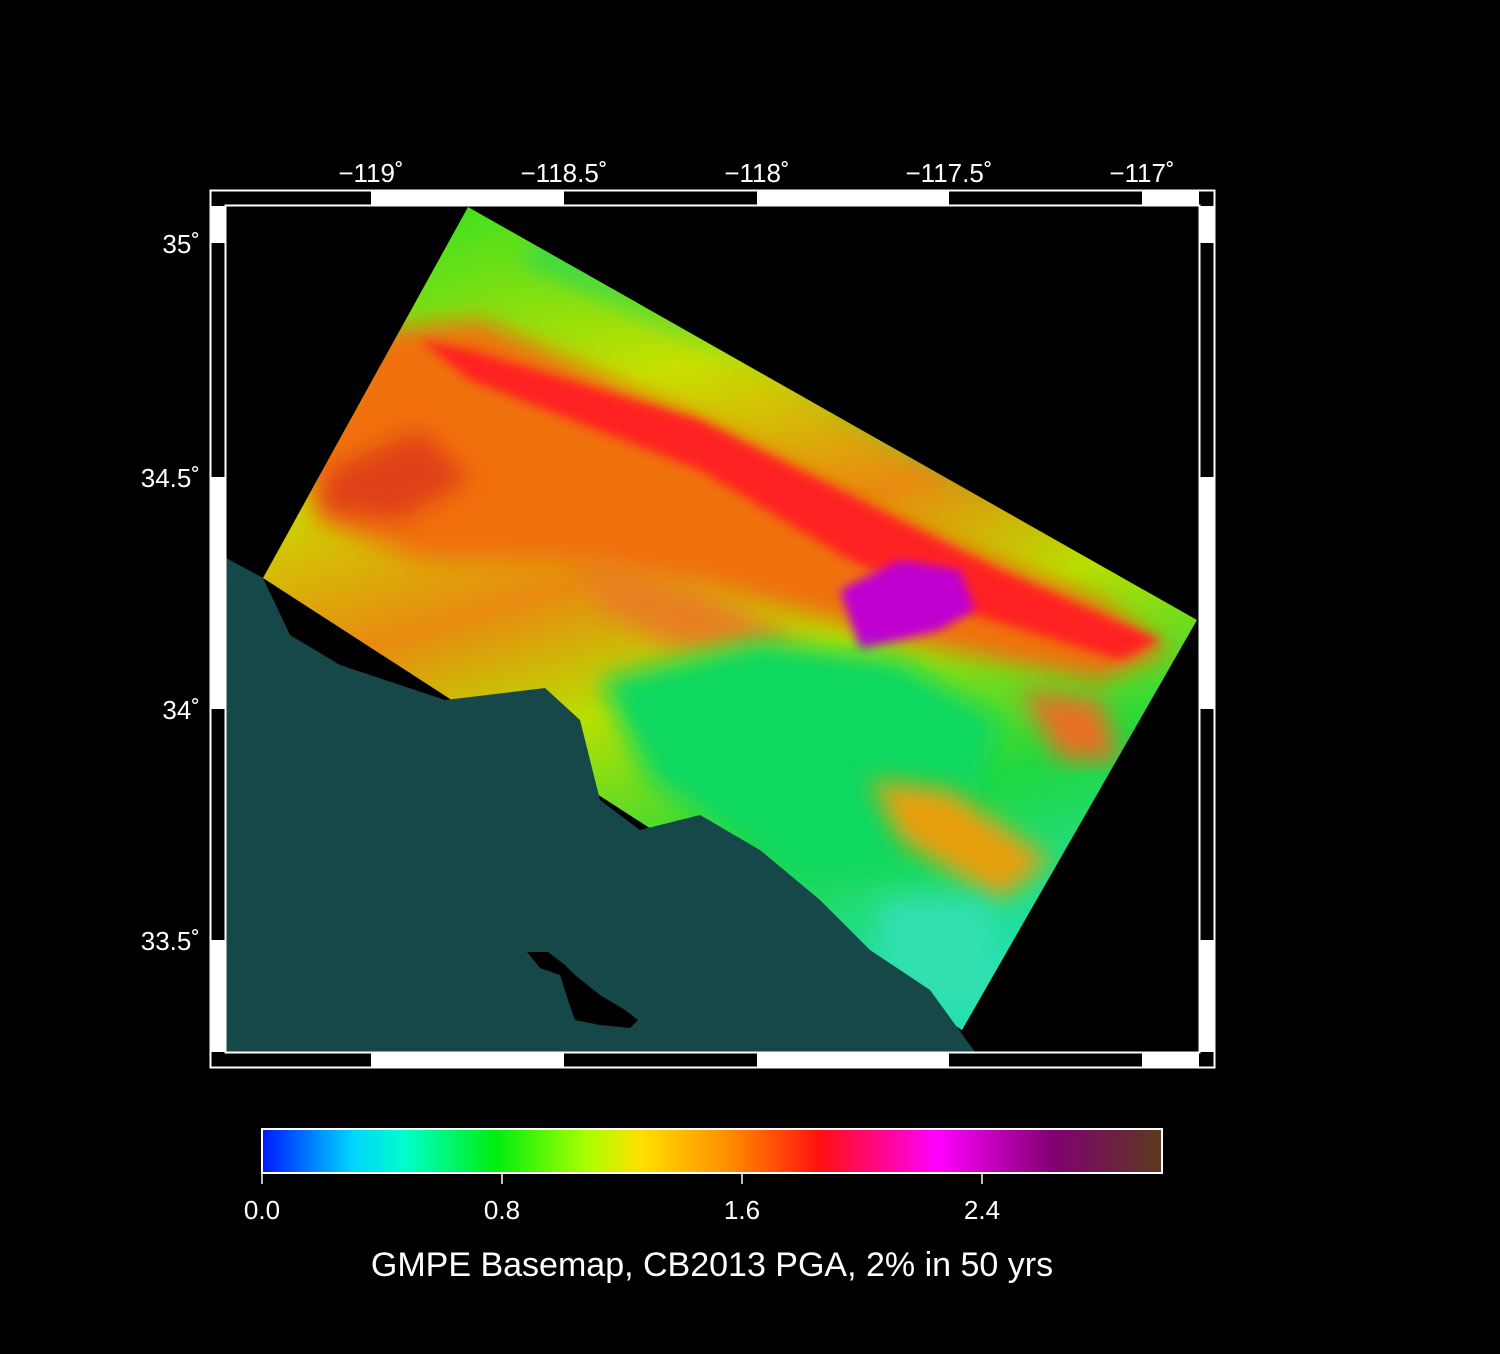 This screenshot has width=1500, height=1354. What do you see at coordinates (756, 173) in the screenshot?
I see `lon-tick-label: −118˚` at bounding box center [756, 173].